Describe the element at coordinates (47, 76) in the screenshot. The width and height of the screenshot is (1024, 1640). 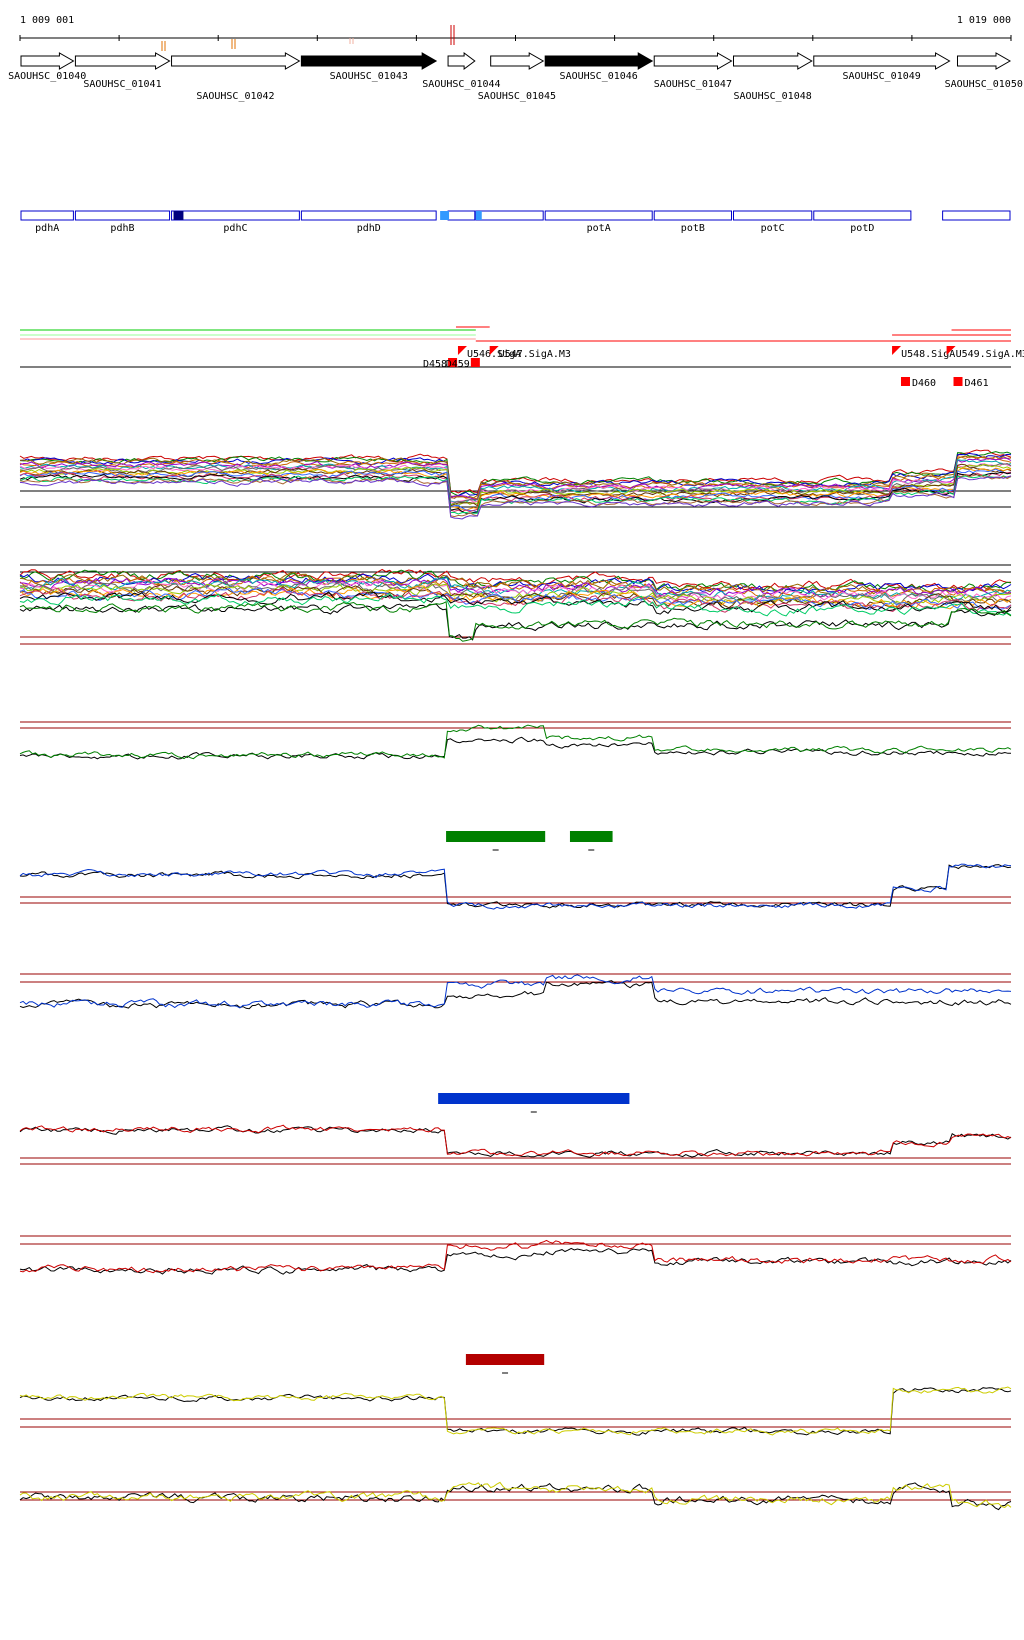
I see `gene-label: SAOUHSC_01040` at that location.